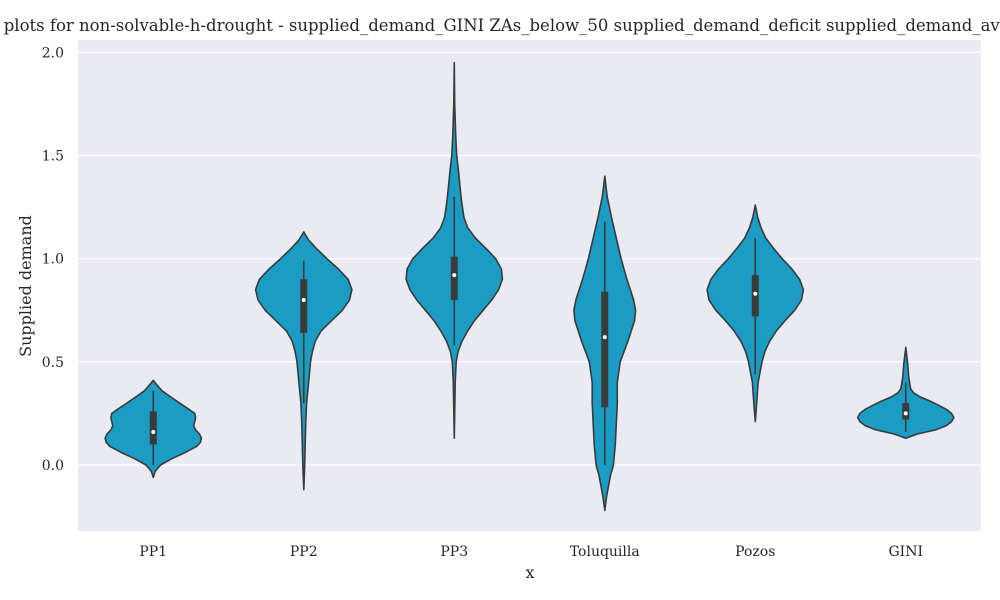 The width and height of the screenshot is (1000, 600). What do you see at coordinates (906, 552) in the screenshot?
I see `x-tick-label: GINI` at bounding box center [906, 552].